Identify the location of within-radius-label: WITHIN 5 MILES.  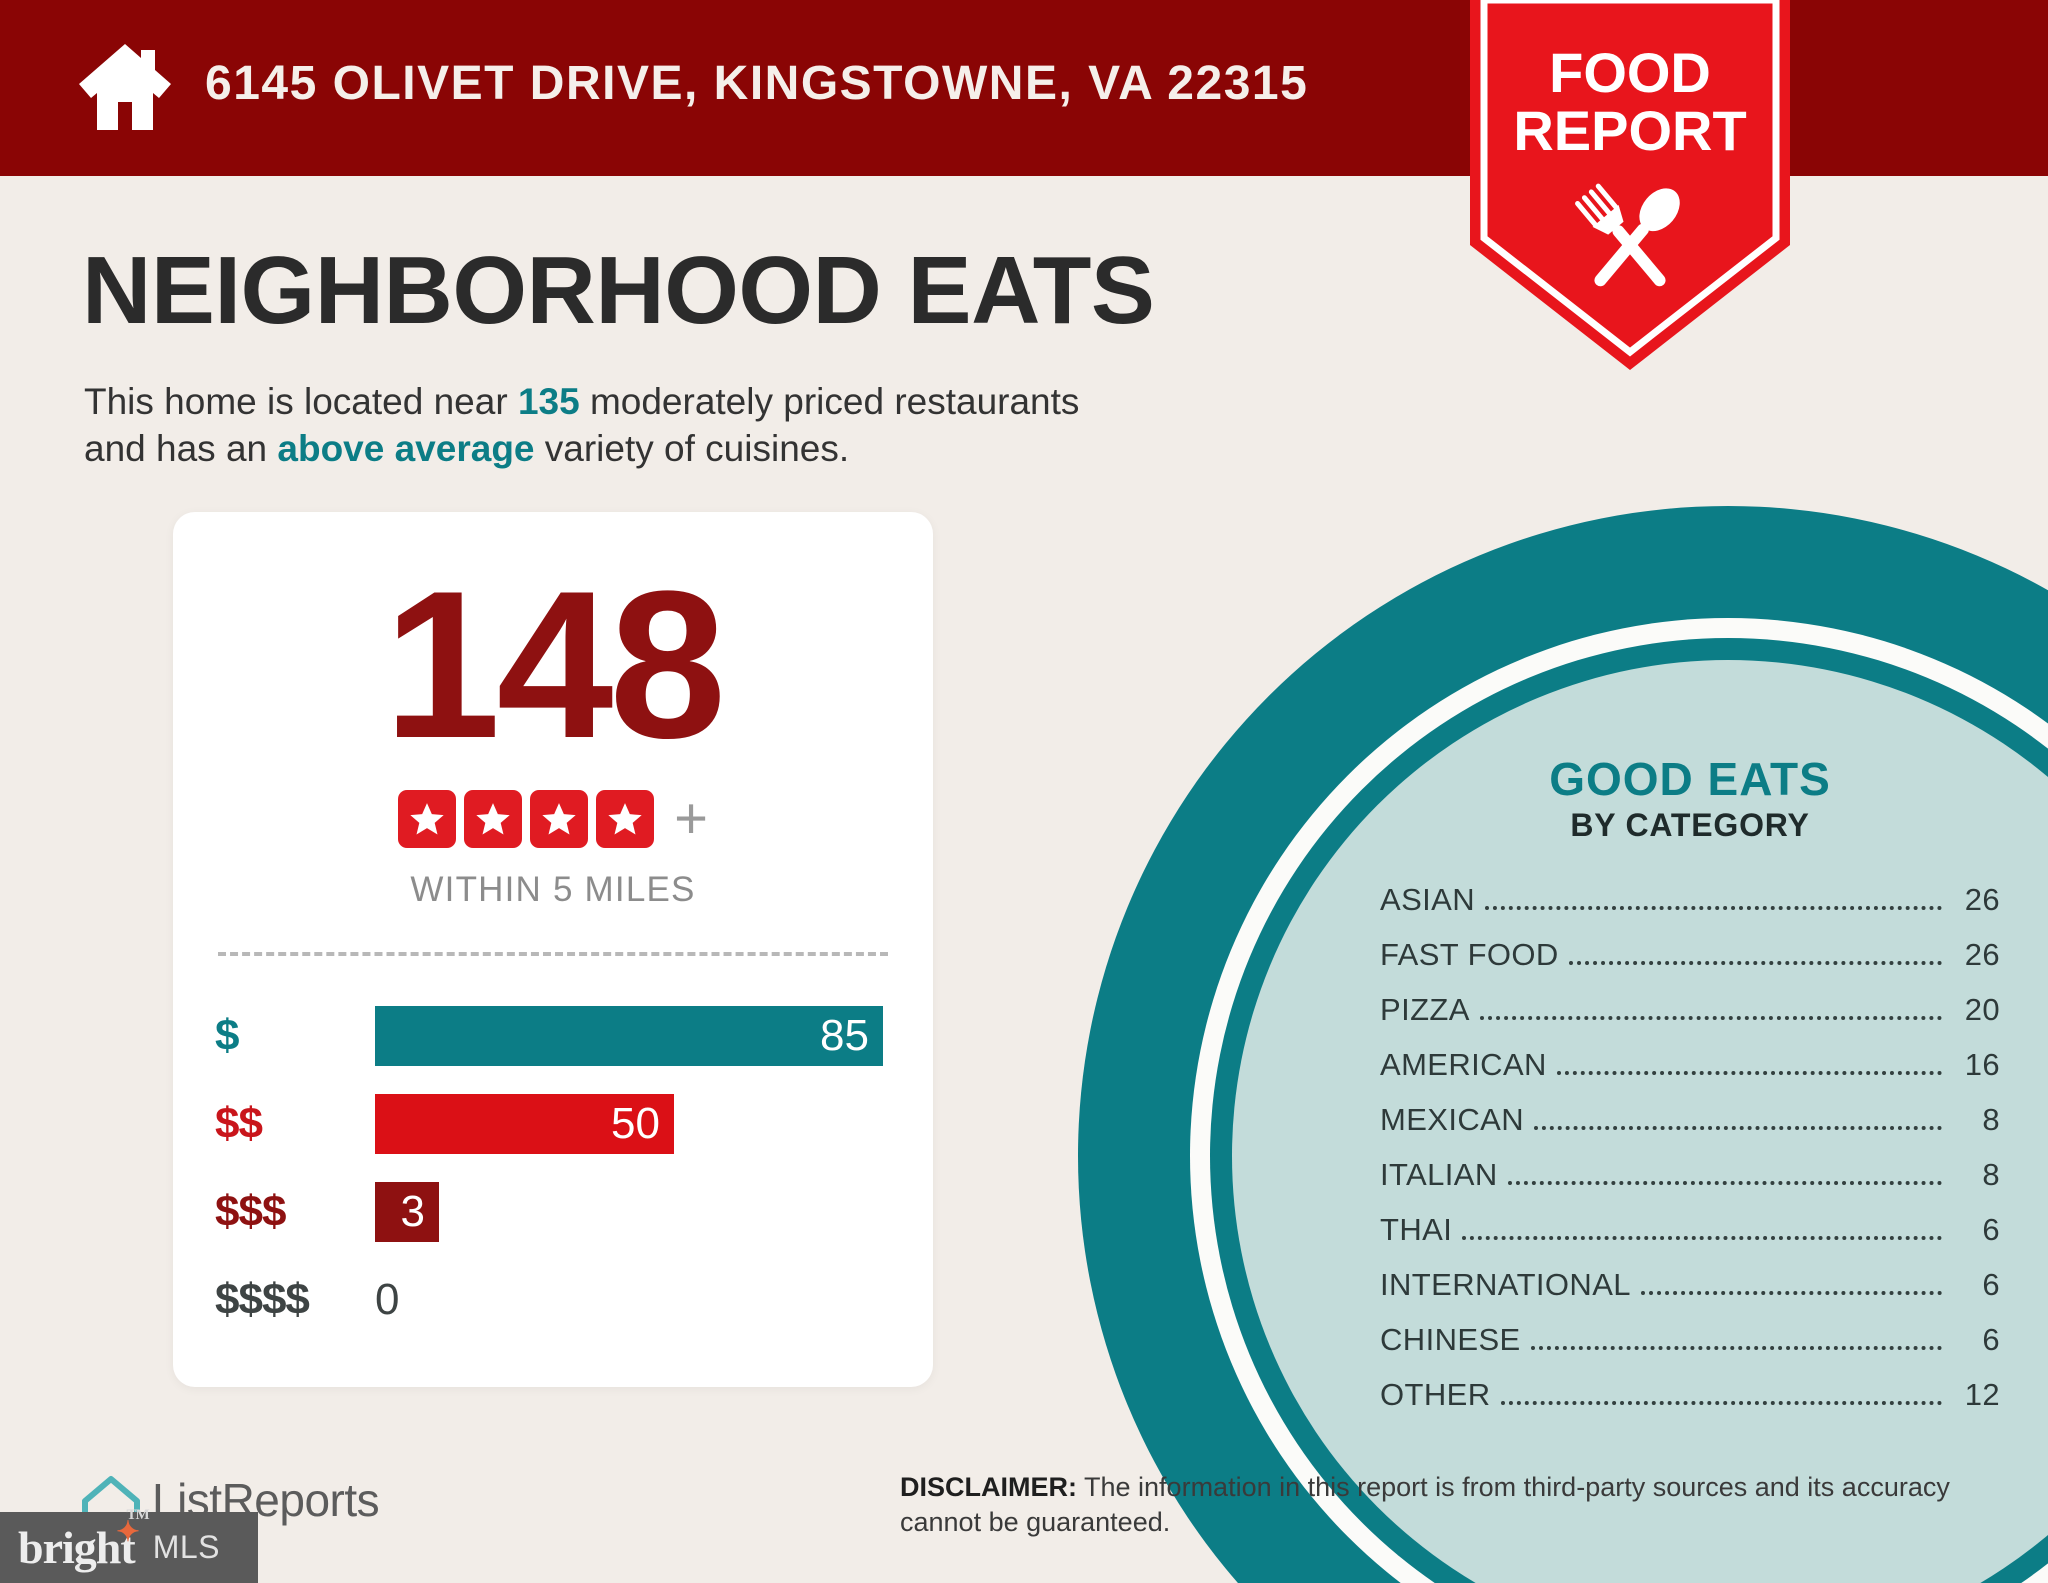
(553, 889).